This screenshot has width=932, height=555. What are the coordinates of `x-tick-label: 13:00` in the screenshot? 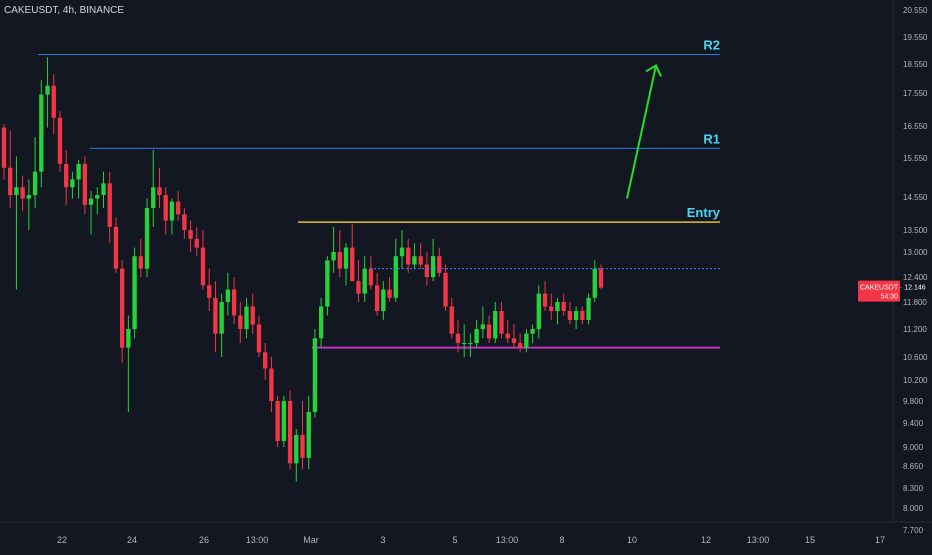 It's located at (507, 540).